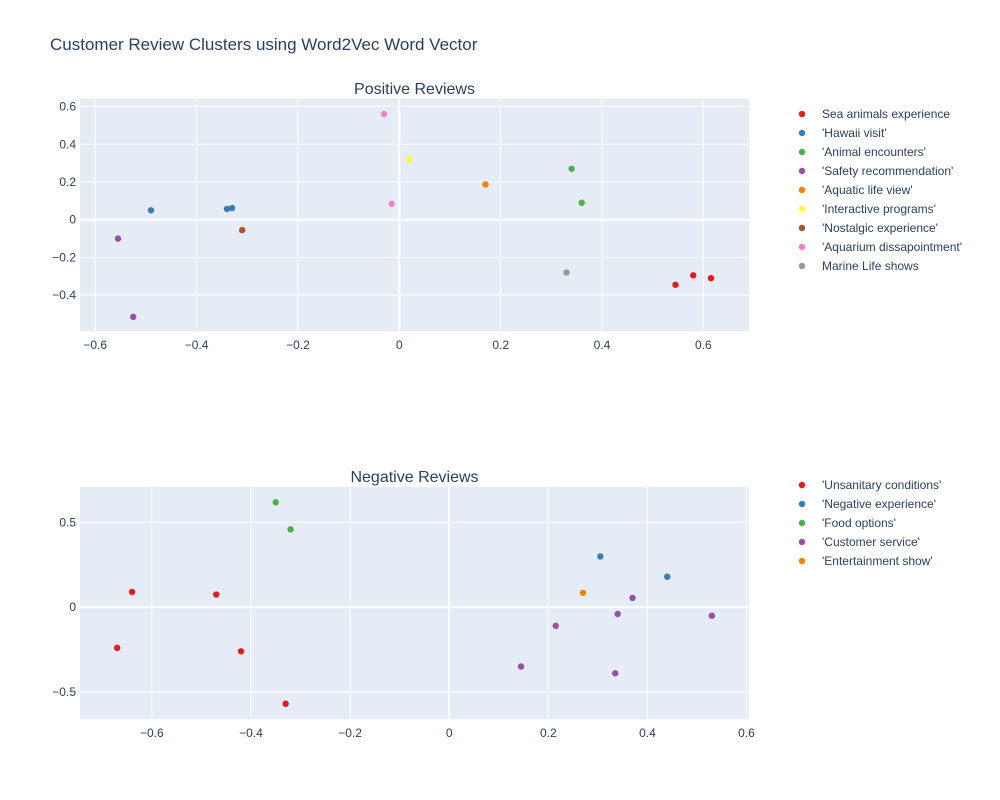 The image size is (1000, 800). I want to click on legend-label: 'Food options', so click(859, 523).